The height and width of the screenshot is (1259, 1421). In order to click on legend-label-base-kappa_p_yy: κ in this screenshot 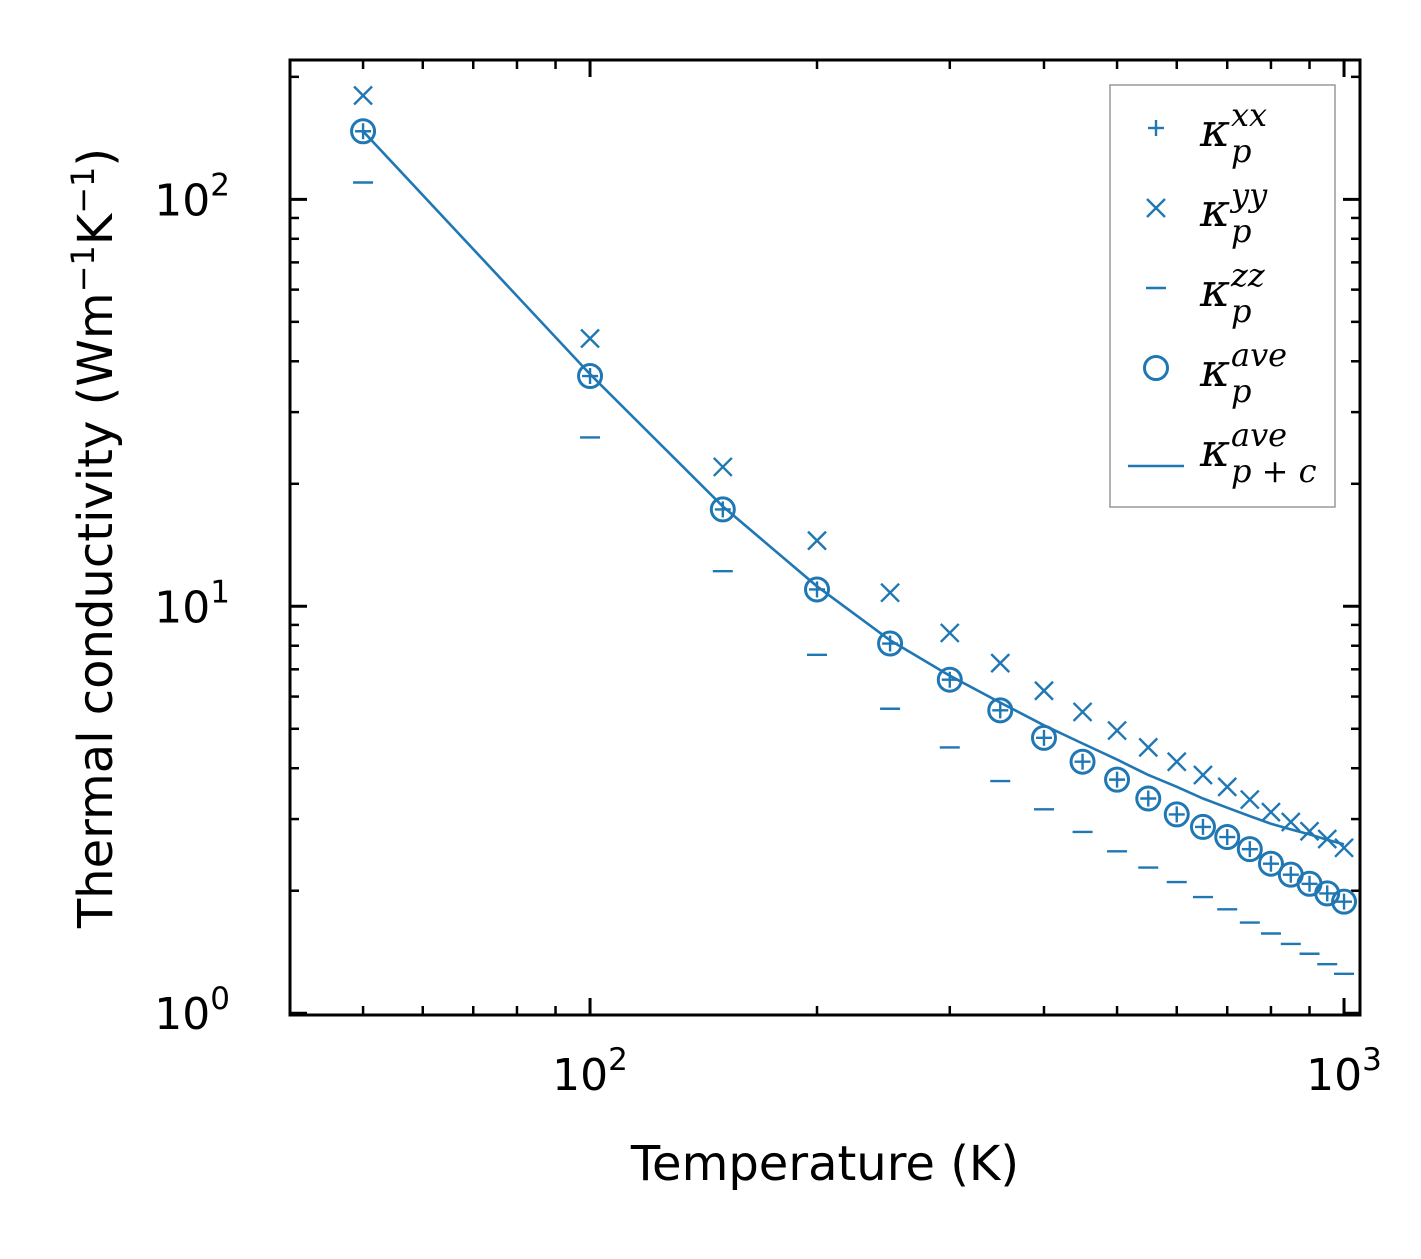, I will do `click(1214, 210)`.